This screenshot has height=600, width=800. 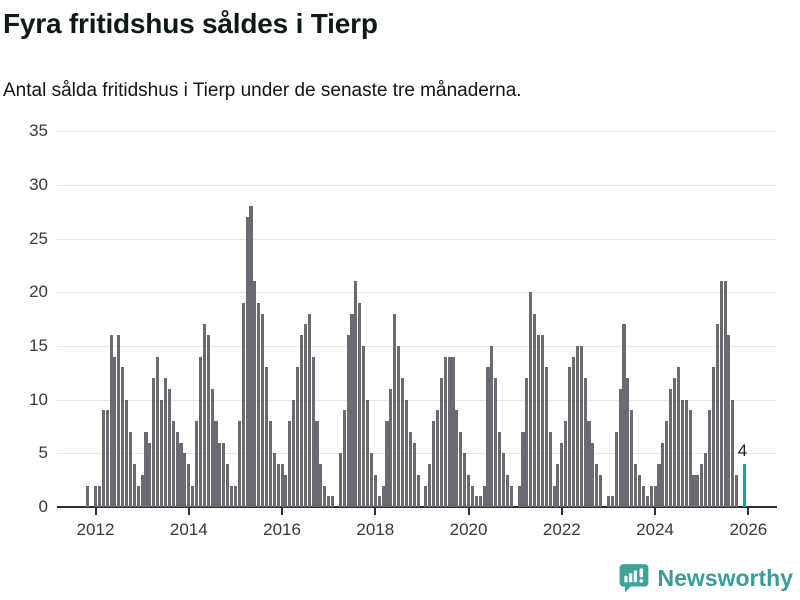 What do you see at coordinates (282, 529) in the screenshot?
I see `x-axis-year-label: 2016` at bounding box center [282, 529].